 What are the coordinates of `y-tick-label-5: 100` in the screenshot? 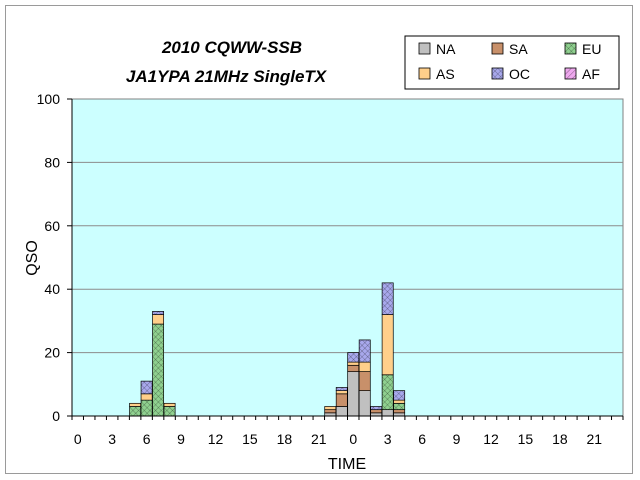 It's located at (49, 99).